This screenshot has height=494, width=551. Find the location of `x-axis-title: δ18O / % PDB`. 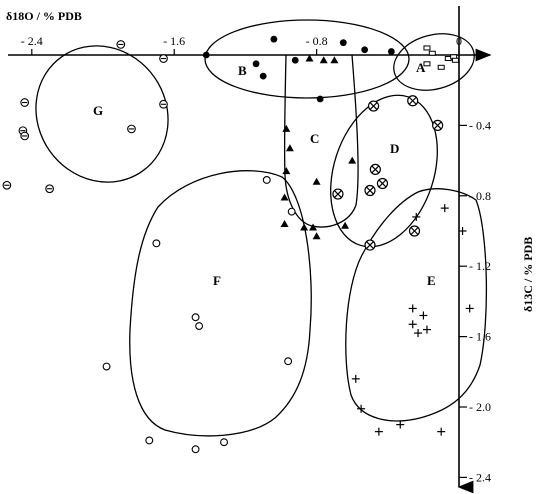

x-axis-title: δ18O / % PDB is located at coordinates (44, 16).